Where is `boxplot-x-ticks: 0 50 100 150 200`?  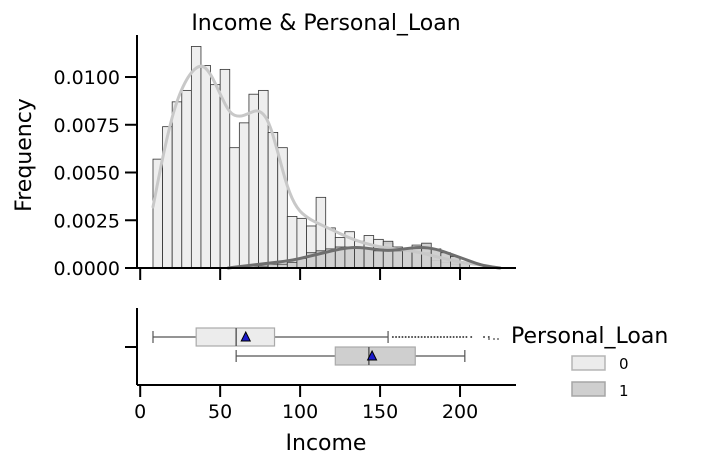 boxplot-x-ticks: 0 50 100 150 200 is located at coordinates (306, 404).